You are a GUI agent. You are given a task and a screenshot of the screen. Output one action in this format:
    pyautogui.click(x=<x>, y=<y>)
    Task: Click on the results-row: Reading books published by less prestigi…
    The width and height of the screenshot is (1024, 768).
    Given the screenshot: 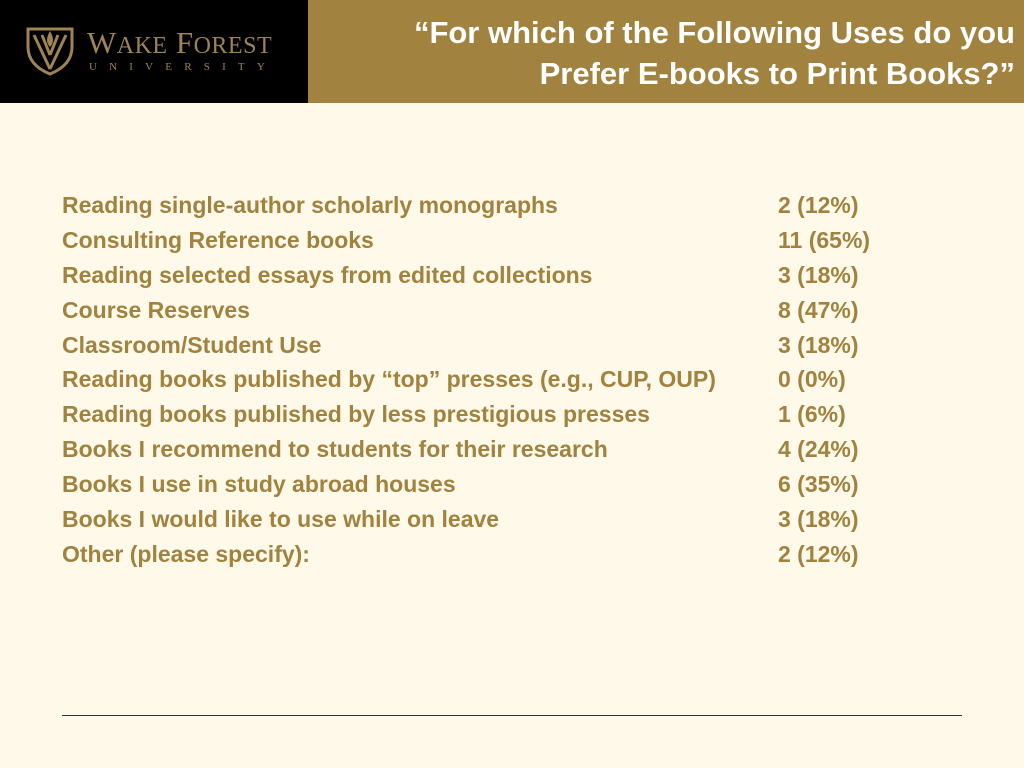 What is the action you would take?
    pyautogui.click(x=502, y=414)
    